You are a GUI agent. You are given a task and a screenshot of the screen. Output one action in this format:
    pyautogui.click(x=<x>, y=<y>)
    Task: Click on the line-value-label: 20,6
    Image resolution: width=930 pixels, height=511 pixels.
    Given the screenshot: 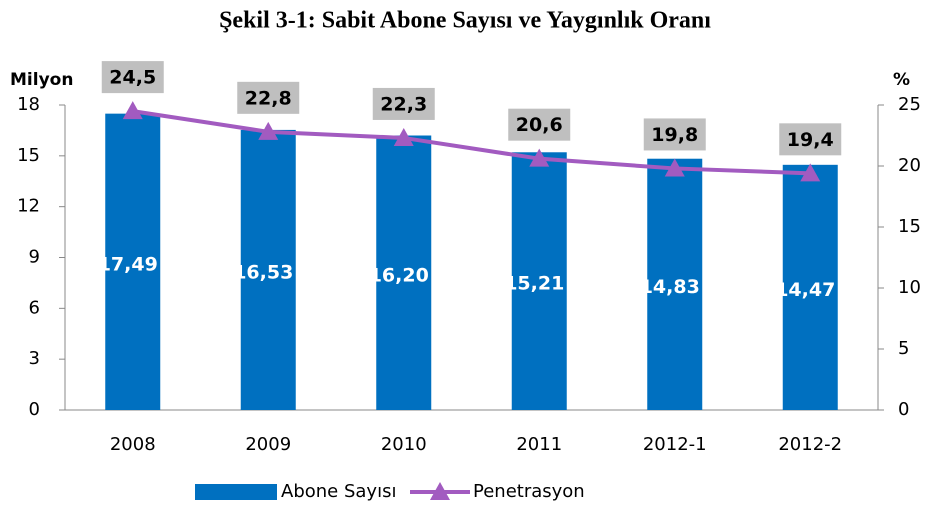 What is the action you would take?
    pyautogui.click(x=539, y=125)
    